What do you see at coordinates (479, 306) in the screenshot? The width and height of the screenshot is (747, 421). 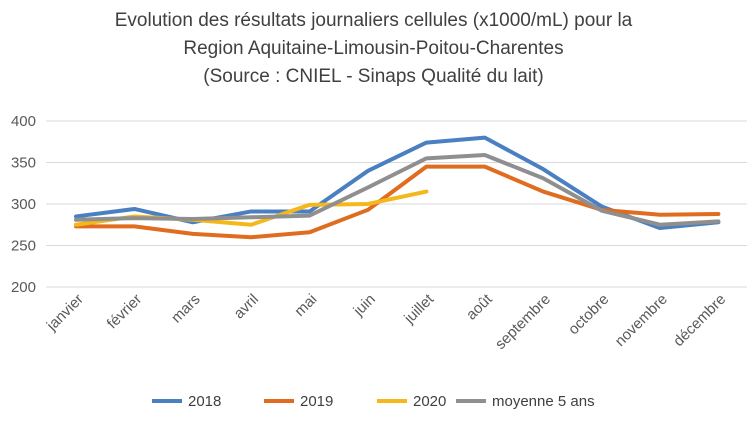 I see `x-tick-label: août` at bounding box center [479, 306].